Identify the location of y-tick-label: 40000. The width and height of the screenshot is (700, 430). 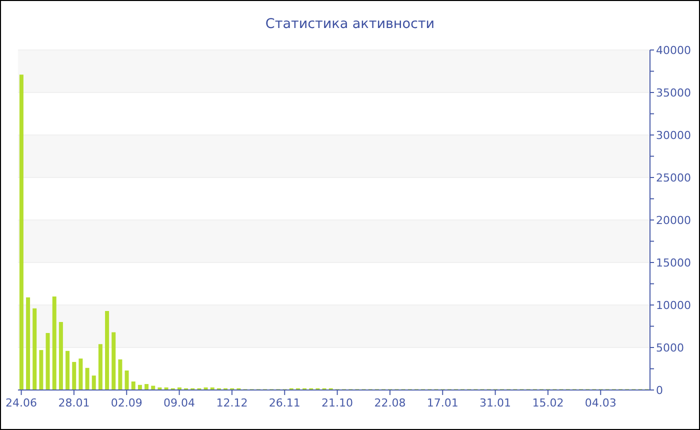
(673, 50).